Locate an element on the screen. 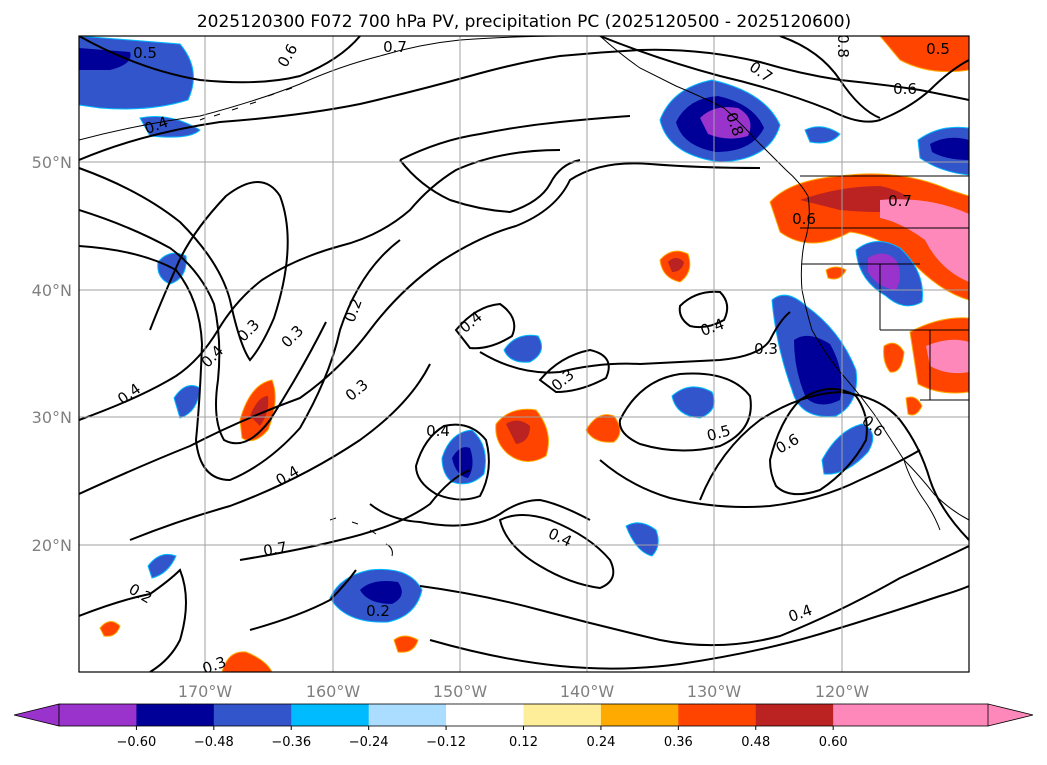 The image size is (1047, 765). lon-tick-label: 170°W is located at coordinates (205, 691).